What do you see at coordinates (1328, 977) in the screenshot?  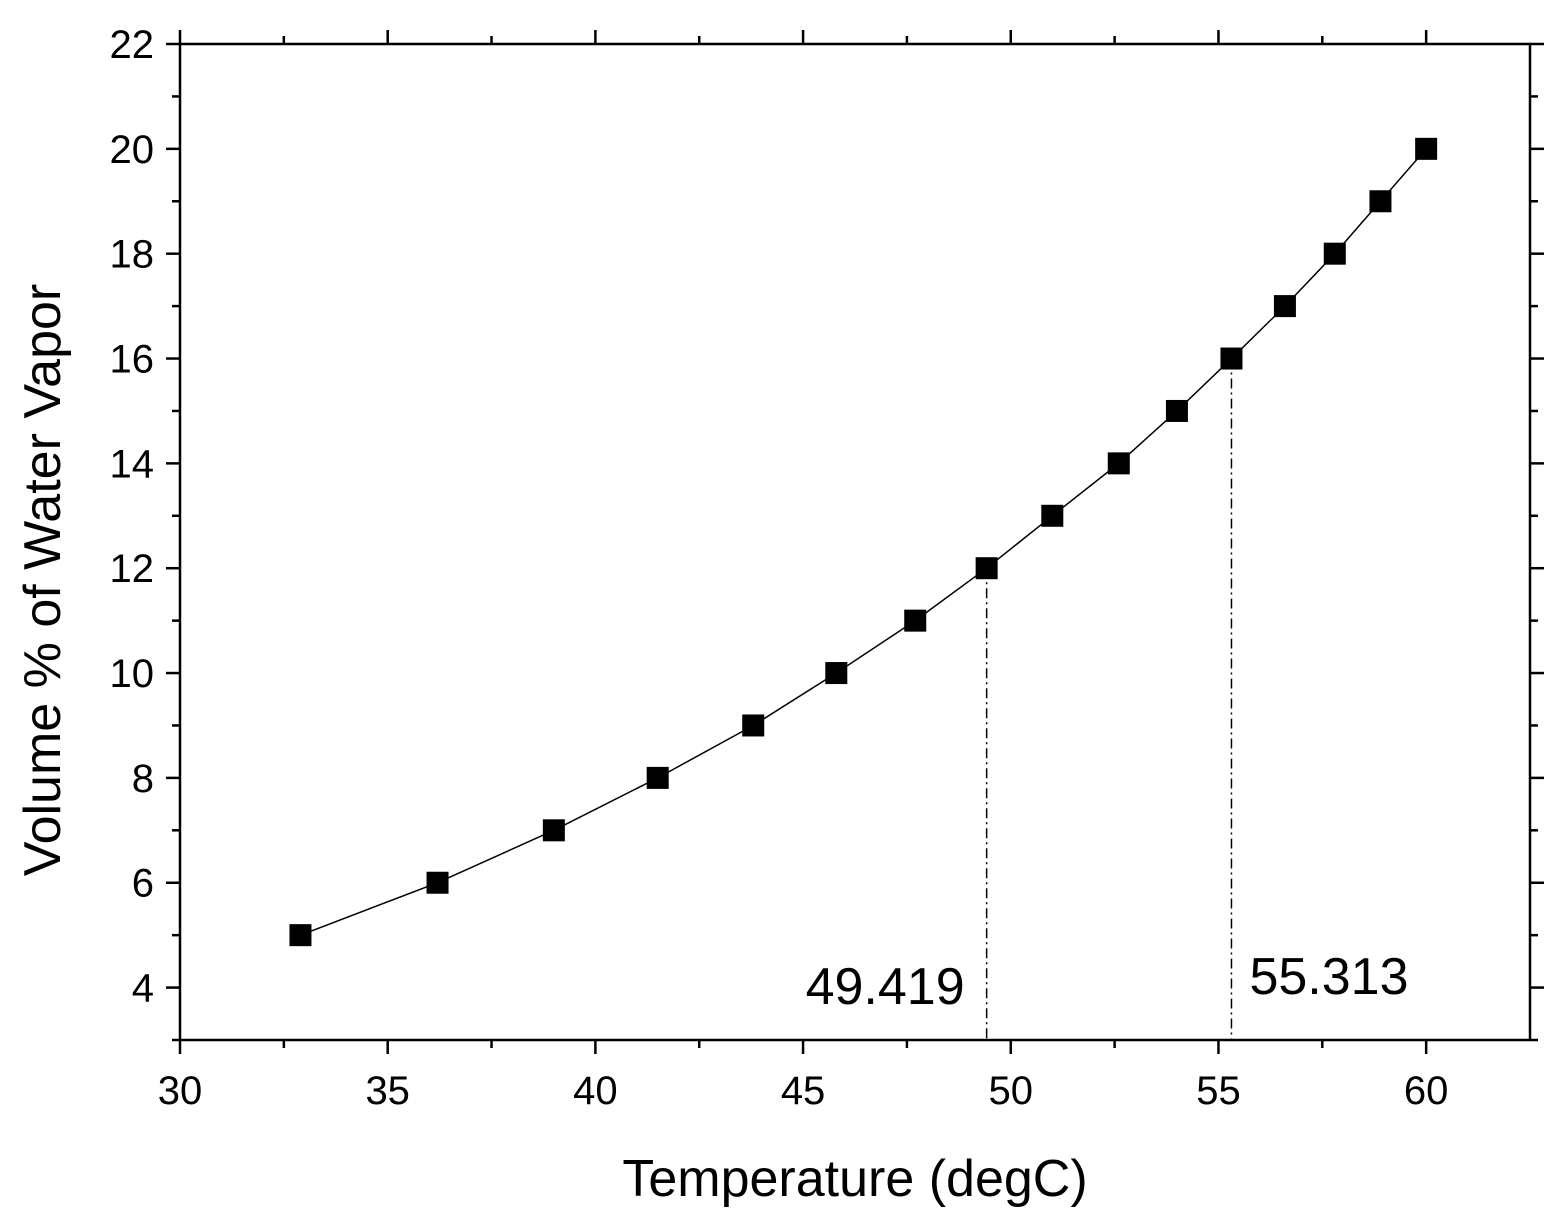 I see `annotation-label: 55.313` at bounding box center [1328, 977].